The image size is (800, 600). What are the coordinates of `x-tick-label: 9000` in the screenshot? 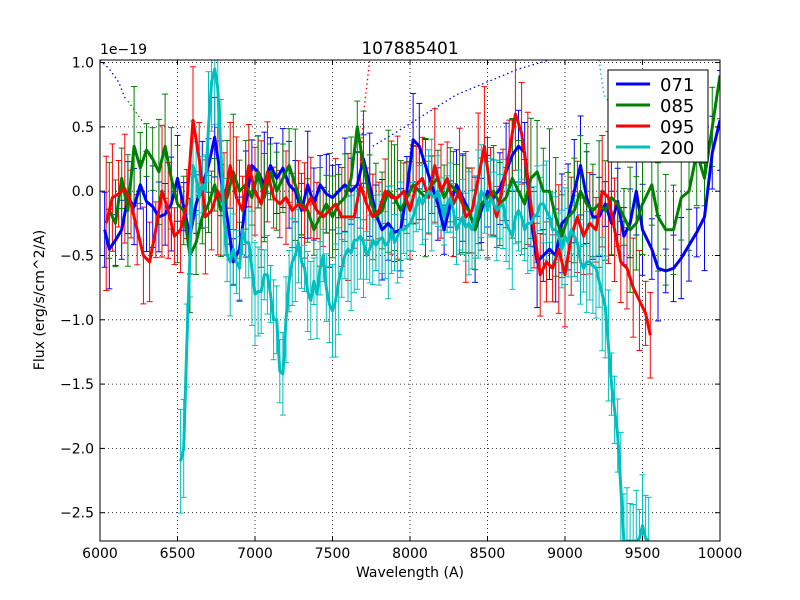 It's located at (565, 554).